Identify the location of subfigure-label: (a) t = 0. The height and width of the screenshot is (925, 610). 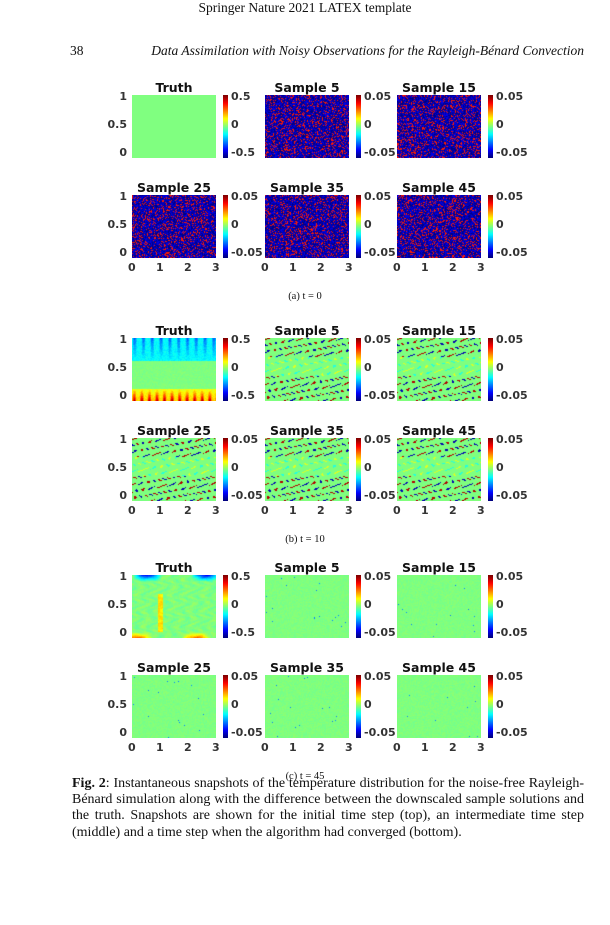
(305, 296).